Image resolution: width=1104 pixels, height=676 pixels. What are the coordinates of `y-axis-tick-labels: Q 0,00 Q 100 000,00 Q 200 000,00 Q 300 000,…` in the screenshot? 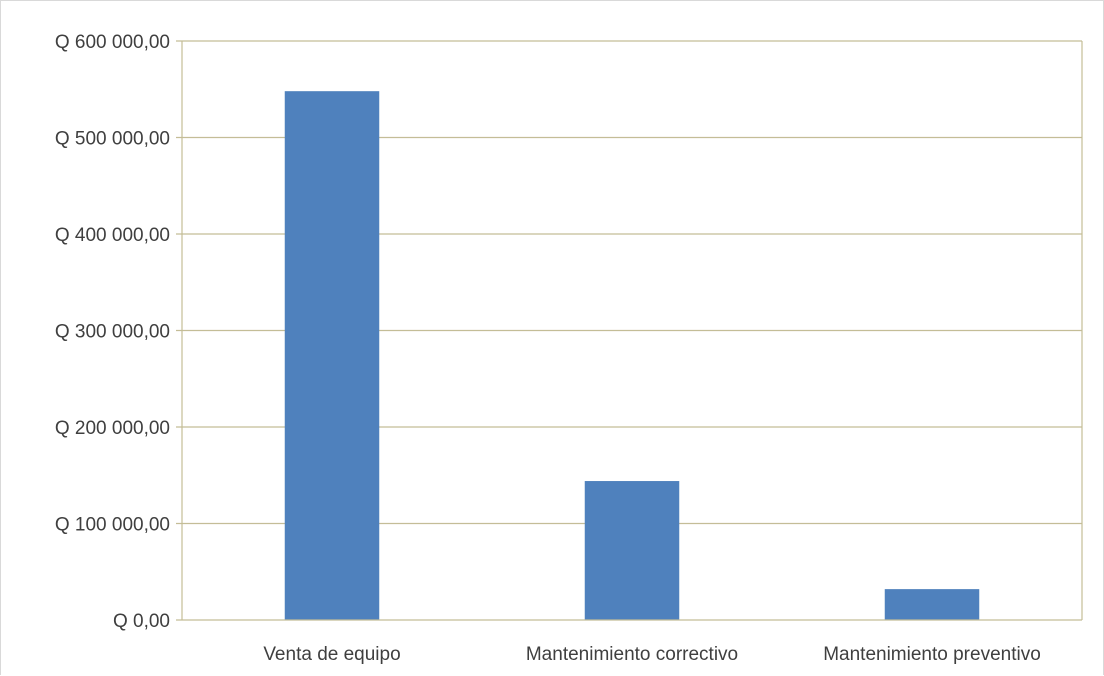 It's located at (112, 332).